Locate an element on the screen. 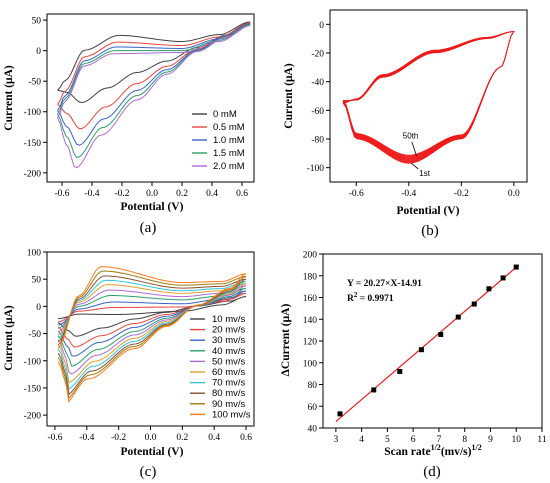 The height and width of the screenshot is (483, 550). legend-label: 20 mv/s is located at coordinates (229, 330).